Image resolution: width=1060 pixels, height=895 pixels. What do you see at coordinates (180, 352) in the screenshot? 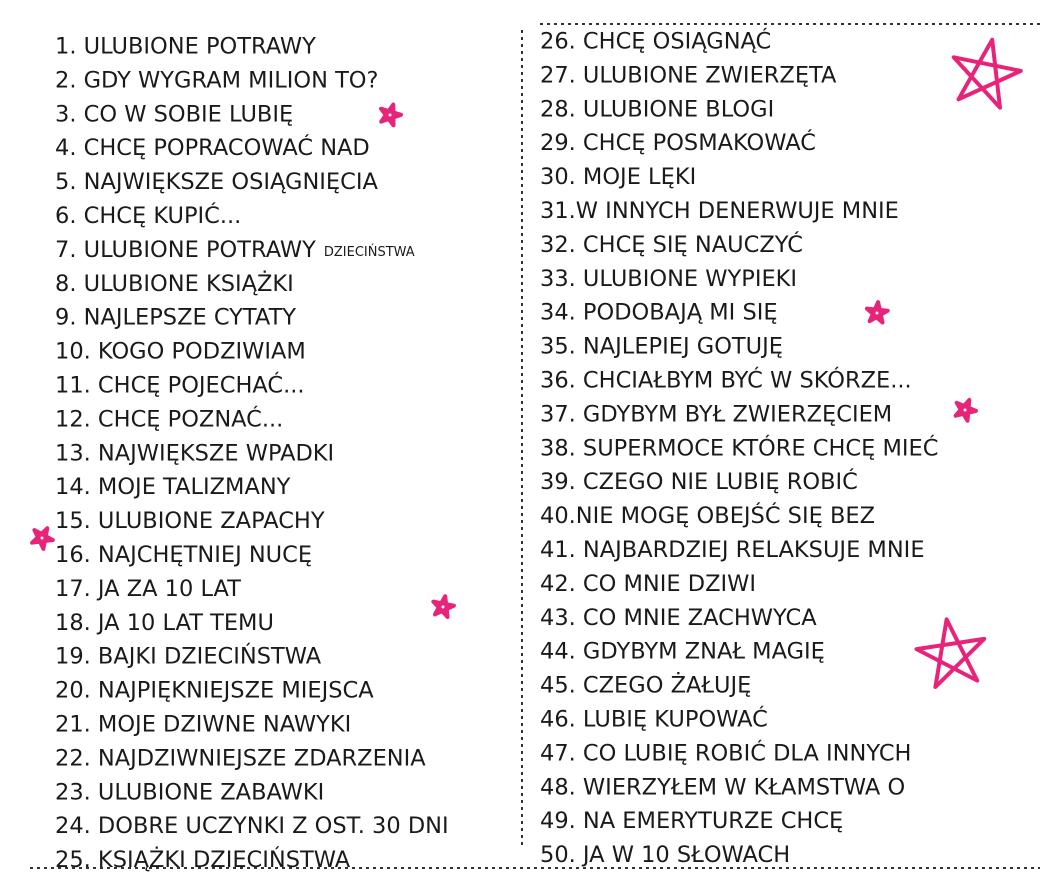
I see `list-item: 10. KOGO PODZIWIAM` at bounding box center [180, 352].